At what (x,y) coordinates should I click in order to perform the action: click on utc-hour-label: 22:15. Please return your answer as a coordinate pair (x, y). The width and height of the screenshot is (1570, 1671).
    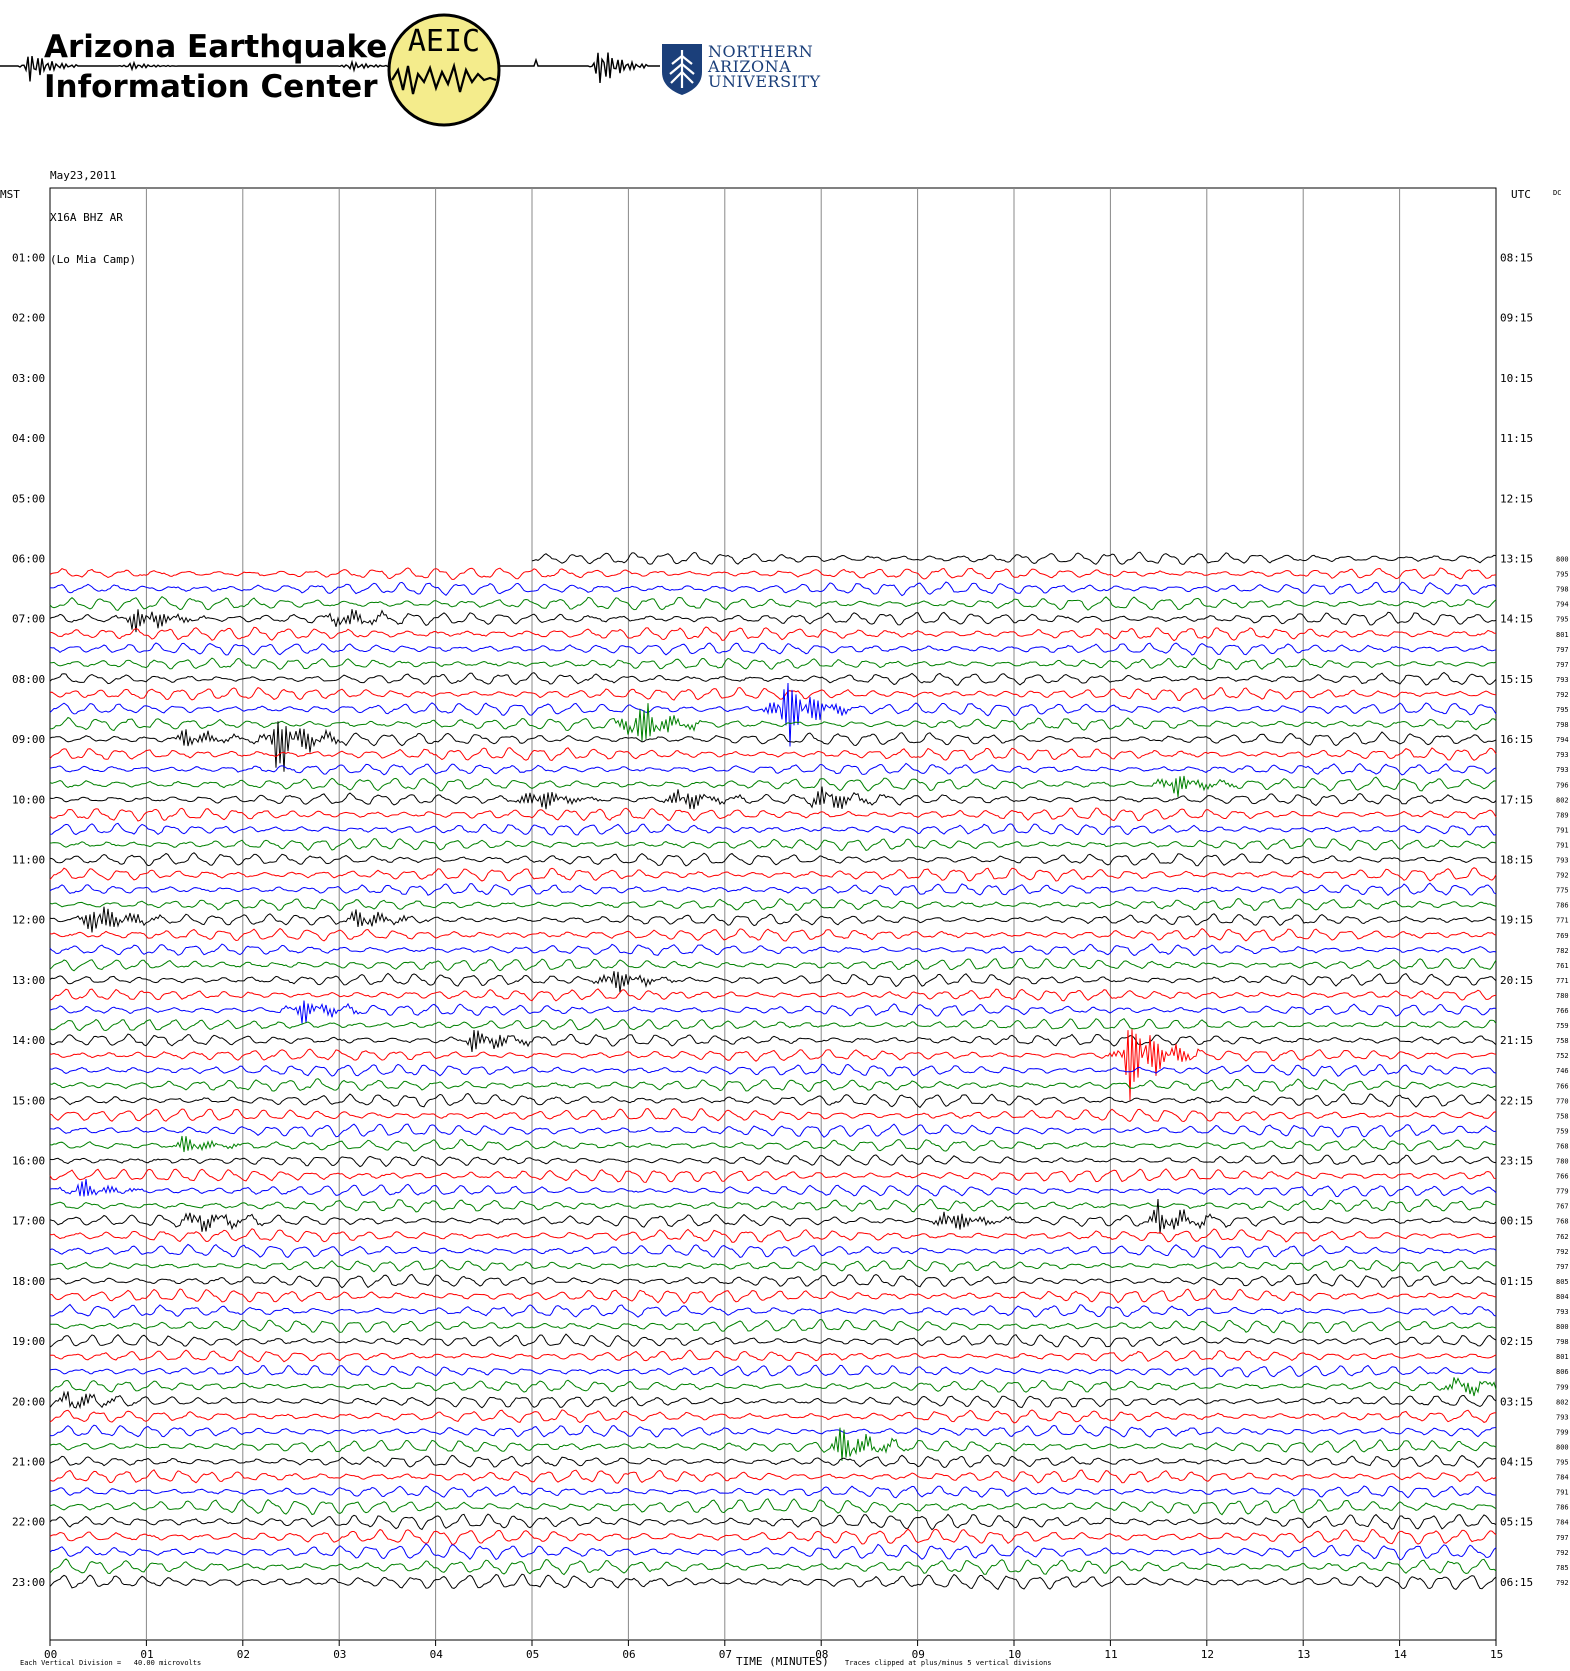
    Looking at the image, I should click on (1516, 1100).